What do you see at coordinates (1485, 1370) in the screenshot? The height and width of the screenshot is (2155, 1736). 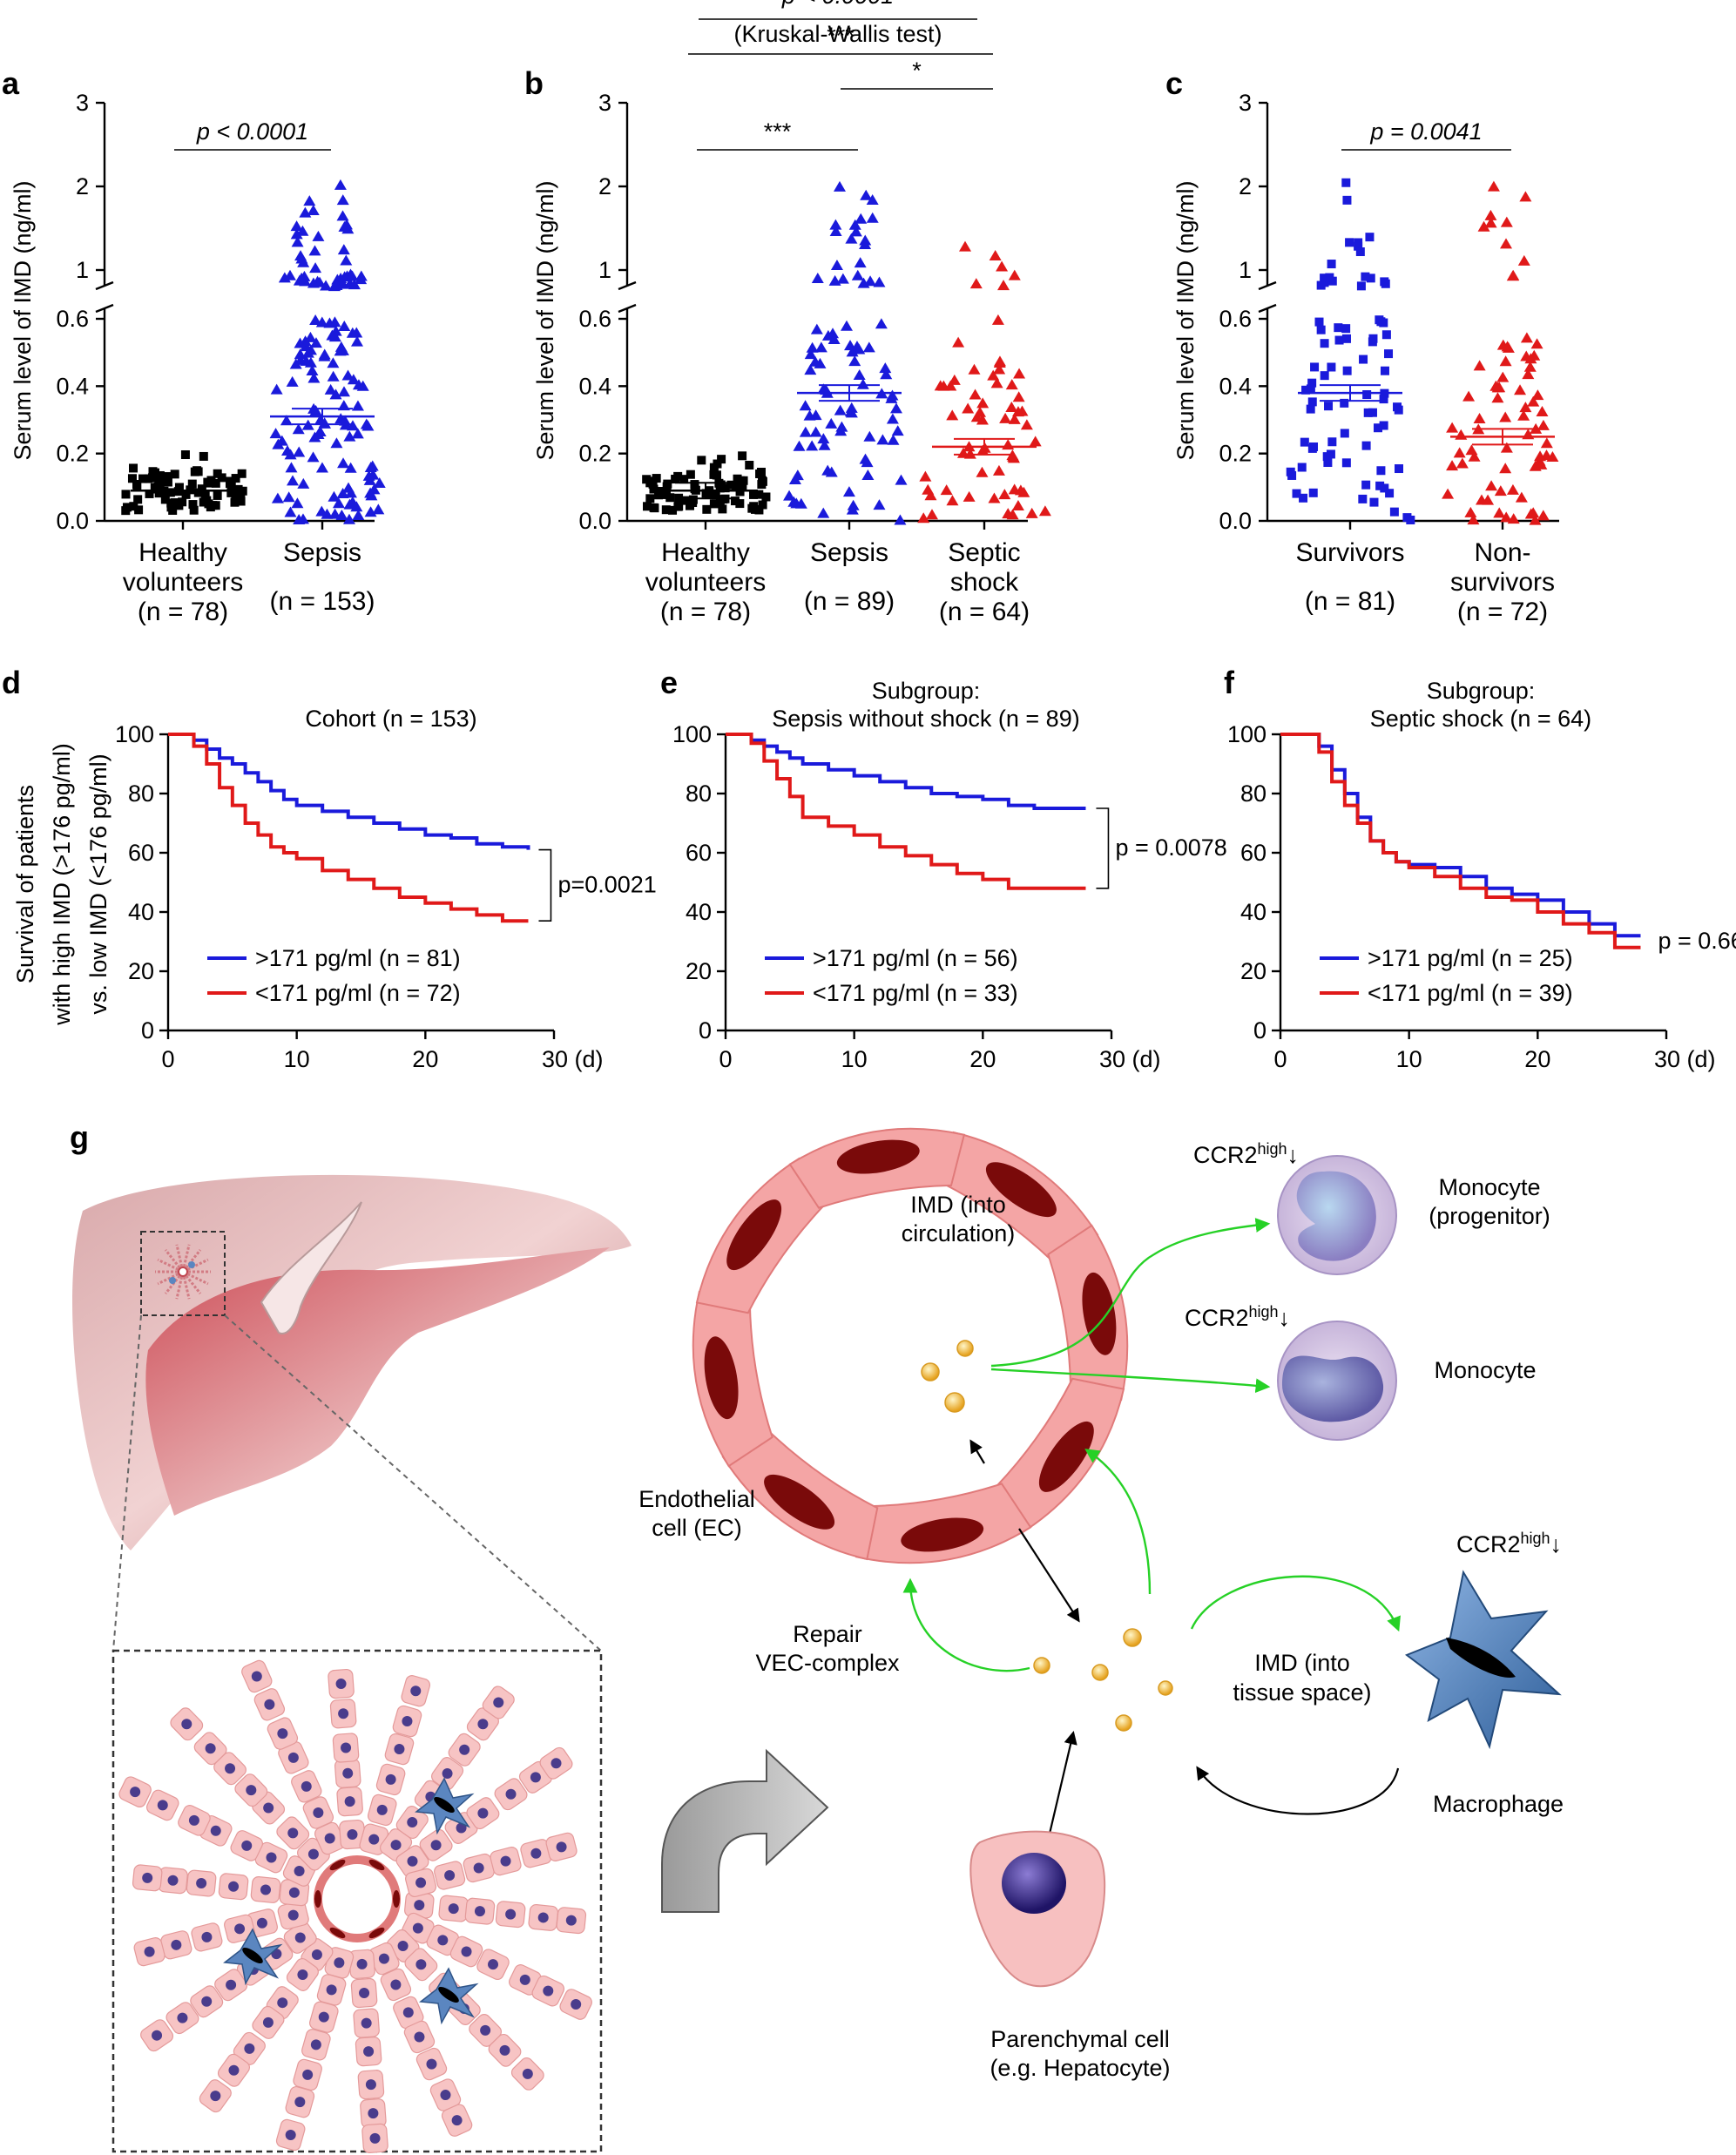 I see `monocyte-label: Monocyte` at bounding box center [1485, 1370].